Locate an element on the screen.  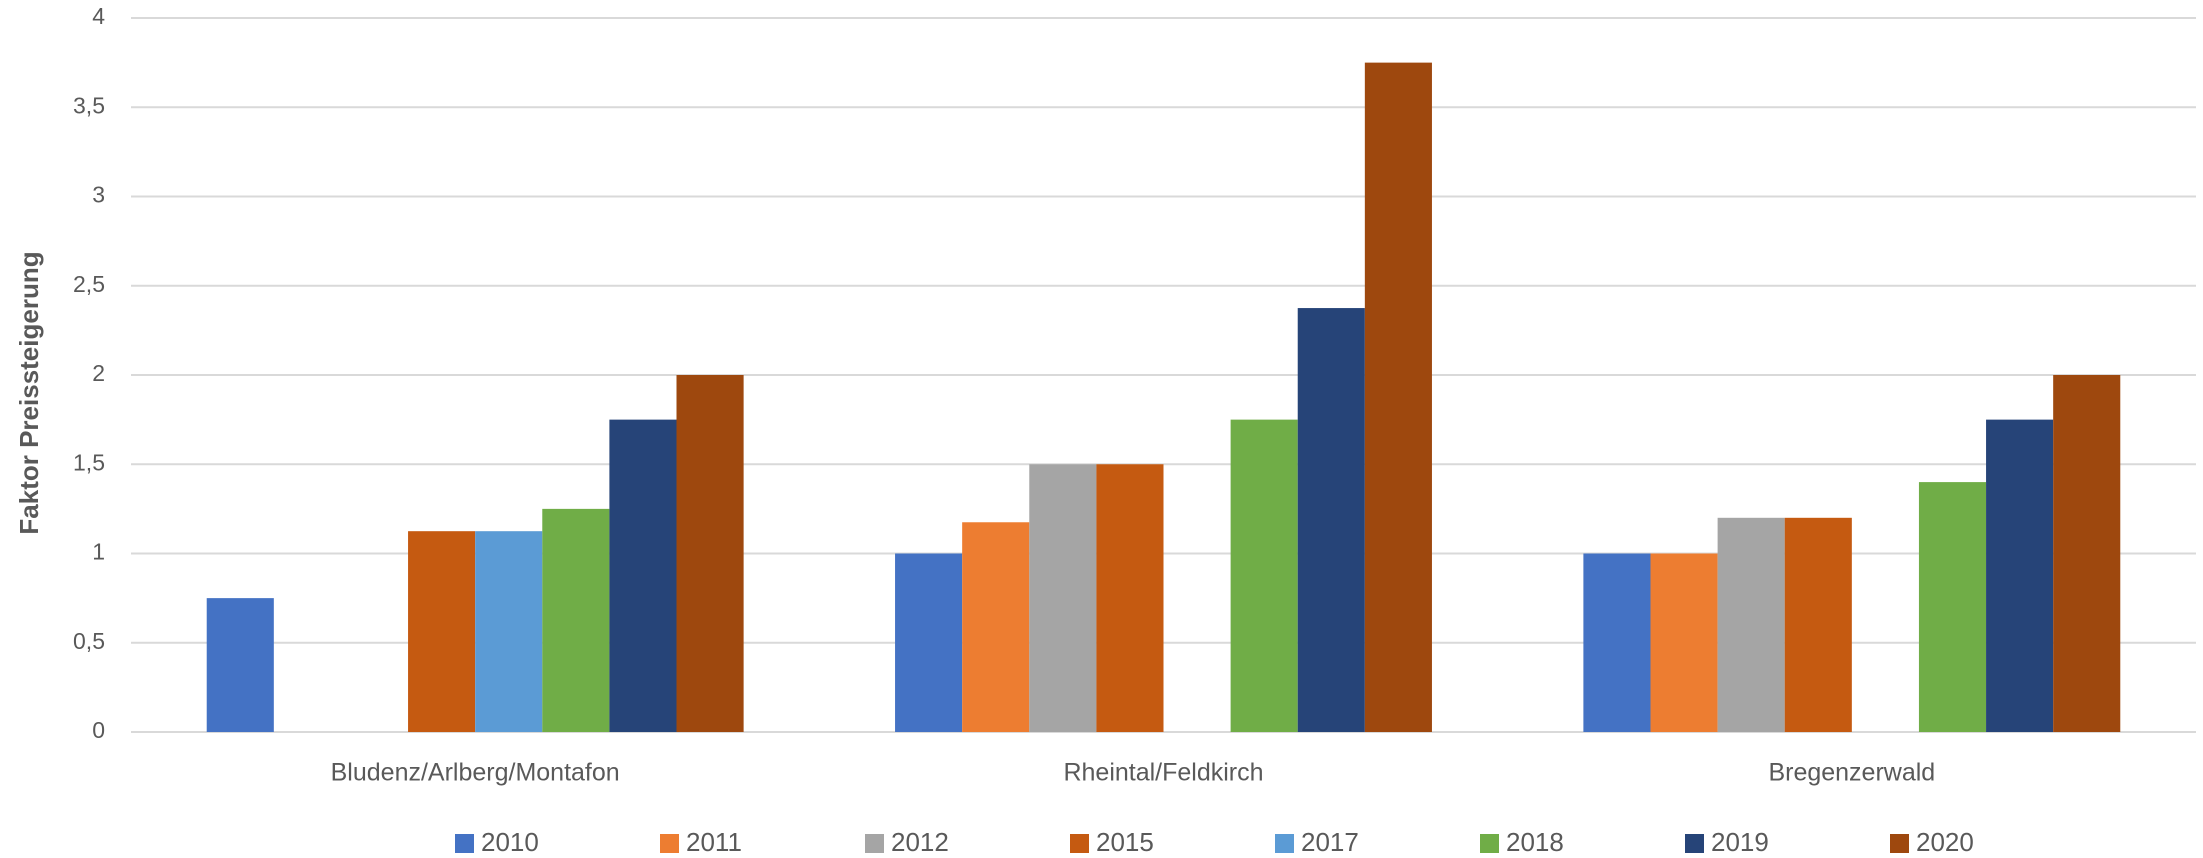
y-tick-label: 1,5 is located at coordinates (89, 462).